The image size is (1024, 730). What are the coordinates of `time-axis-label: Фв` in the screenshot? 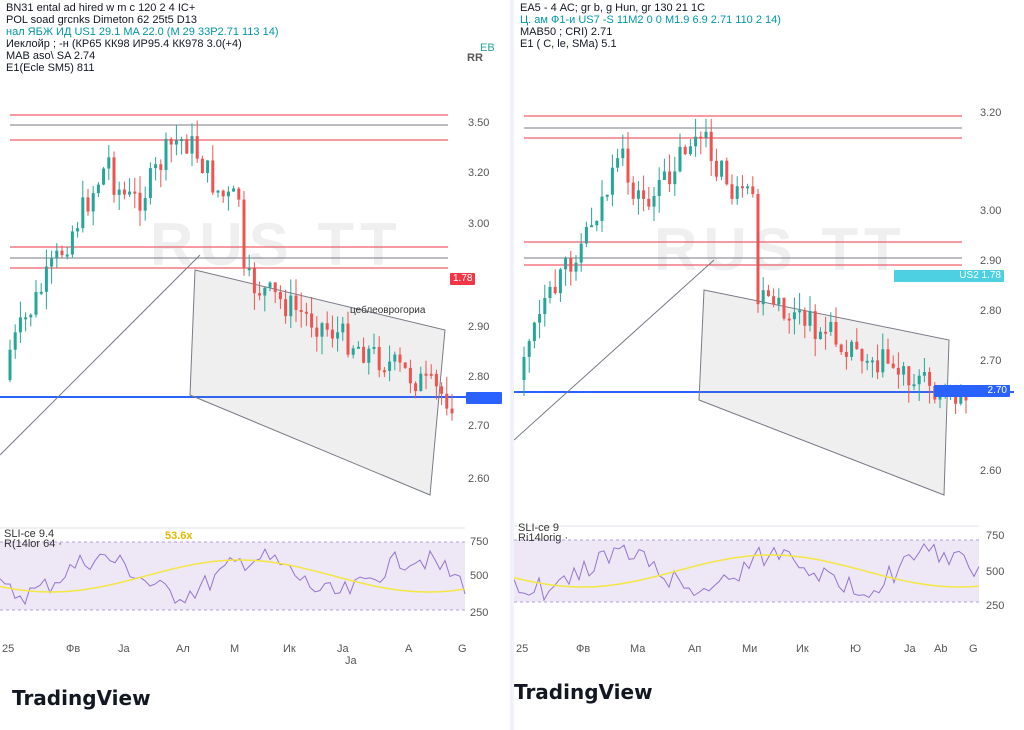 It's located at (583, 649).